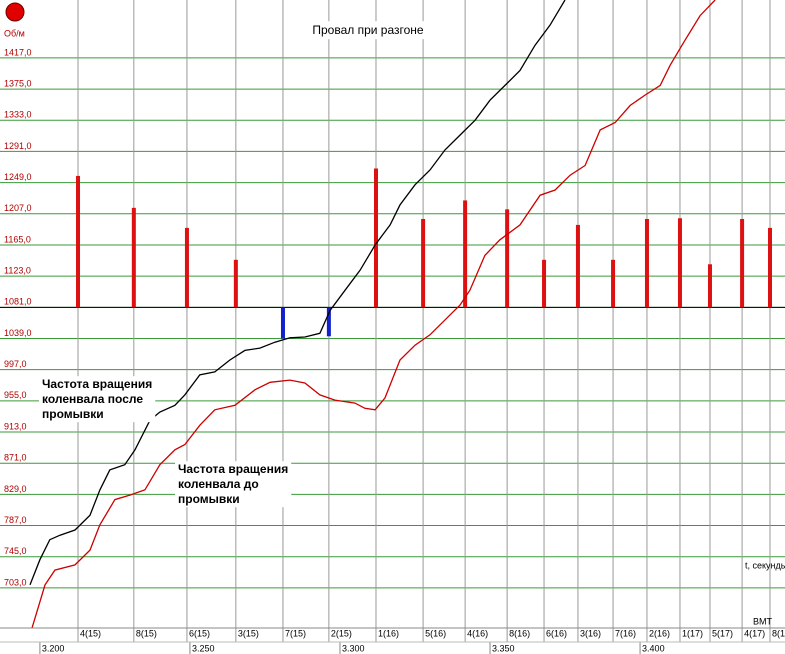 The height and width of the screenshot is (654, 785). Describe the element at coordinates (218, 484) in the screenshot. I see `annotation-text: коленвала до` at that location.